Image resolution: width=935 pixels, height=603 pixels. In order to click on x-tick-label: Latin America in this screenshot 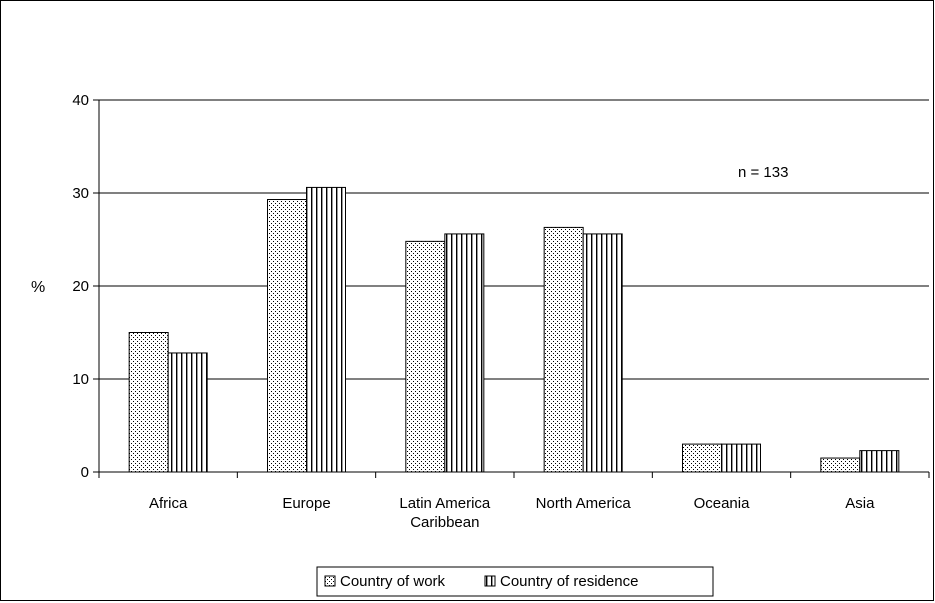, I will do `click(445, 503)`.